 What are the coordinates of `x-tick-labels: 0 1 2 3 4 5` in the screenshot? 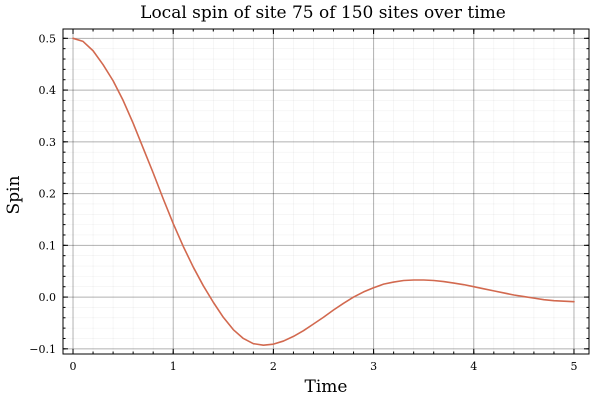 It's located at (324, 366).